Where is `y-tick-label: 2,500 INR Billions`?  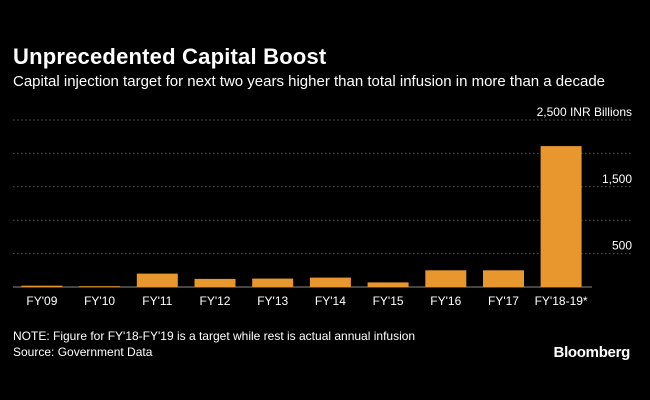 y-tick-label: 2,500 INR Billions is located at coordinates (584, 112).